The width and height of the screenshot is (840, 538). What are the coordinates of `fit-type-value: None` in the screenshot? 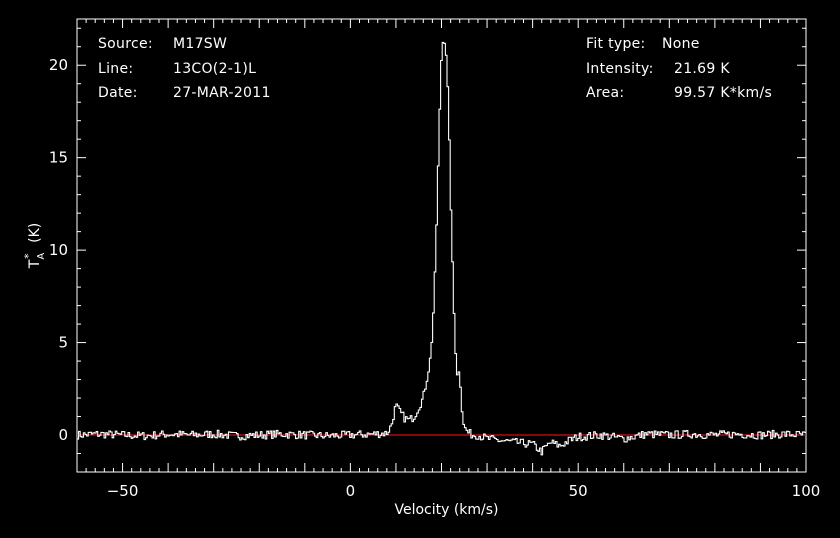 It's located at (681, 44).